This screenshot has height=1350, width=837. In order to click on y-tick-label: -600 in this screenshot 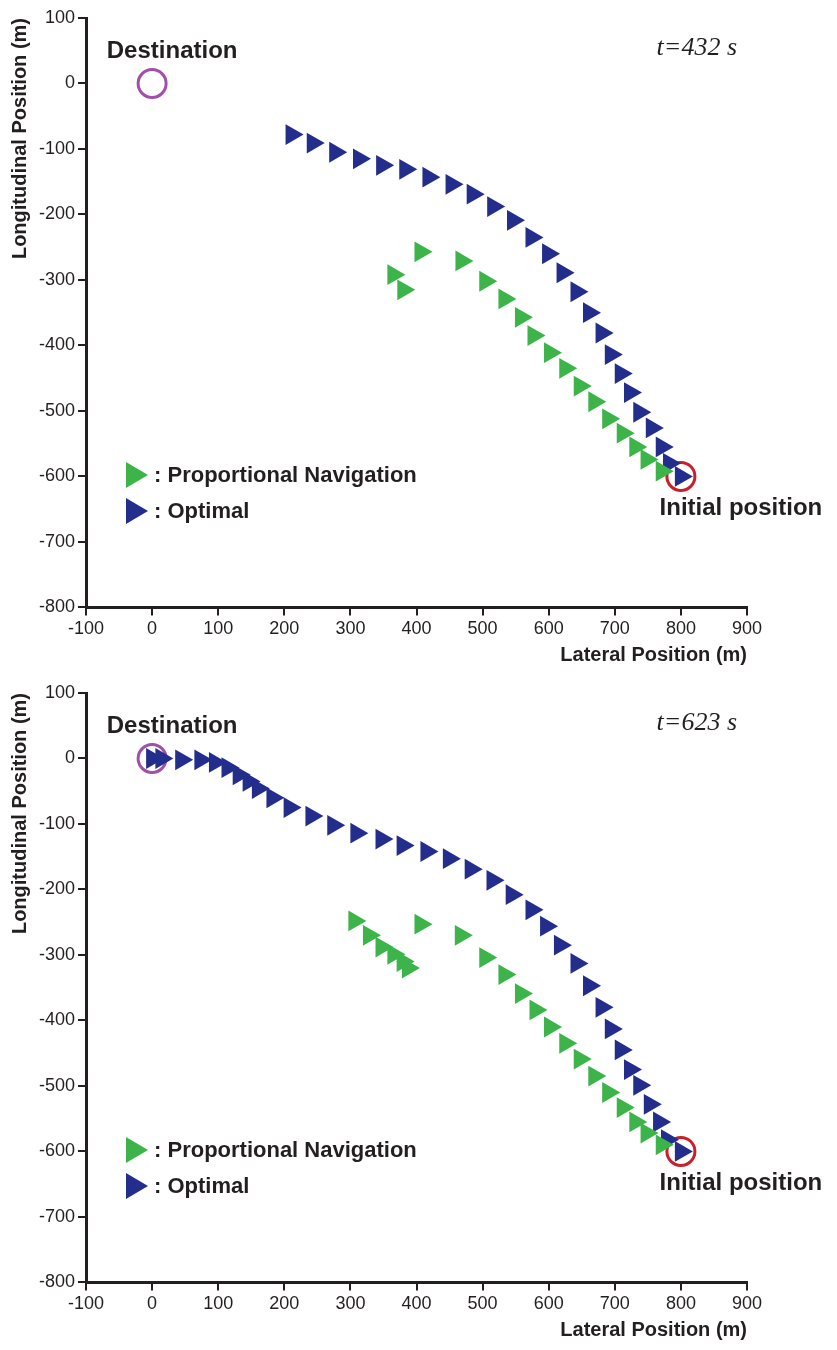, I will do `click(57, 1150)`.